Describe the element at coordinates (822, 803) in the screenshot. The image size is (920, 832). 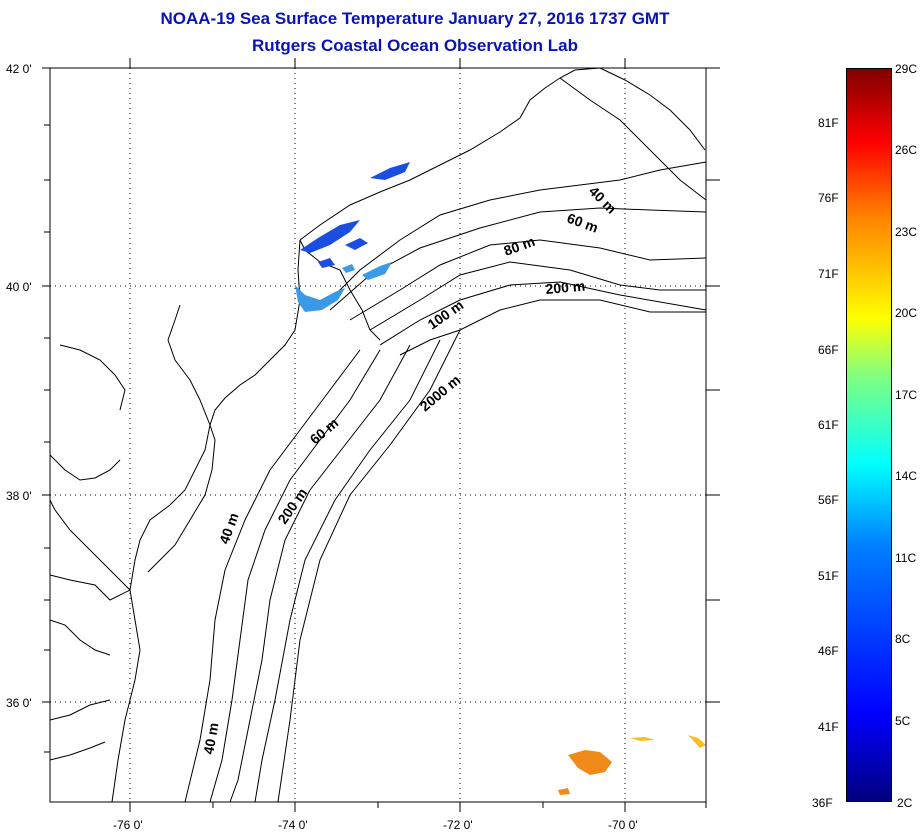
I see `fahrenheit-tick-label: 36F` at that location.